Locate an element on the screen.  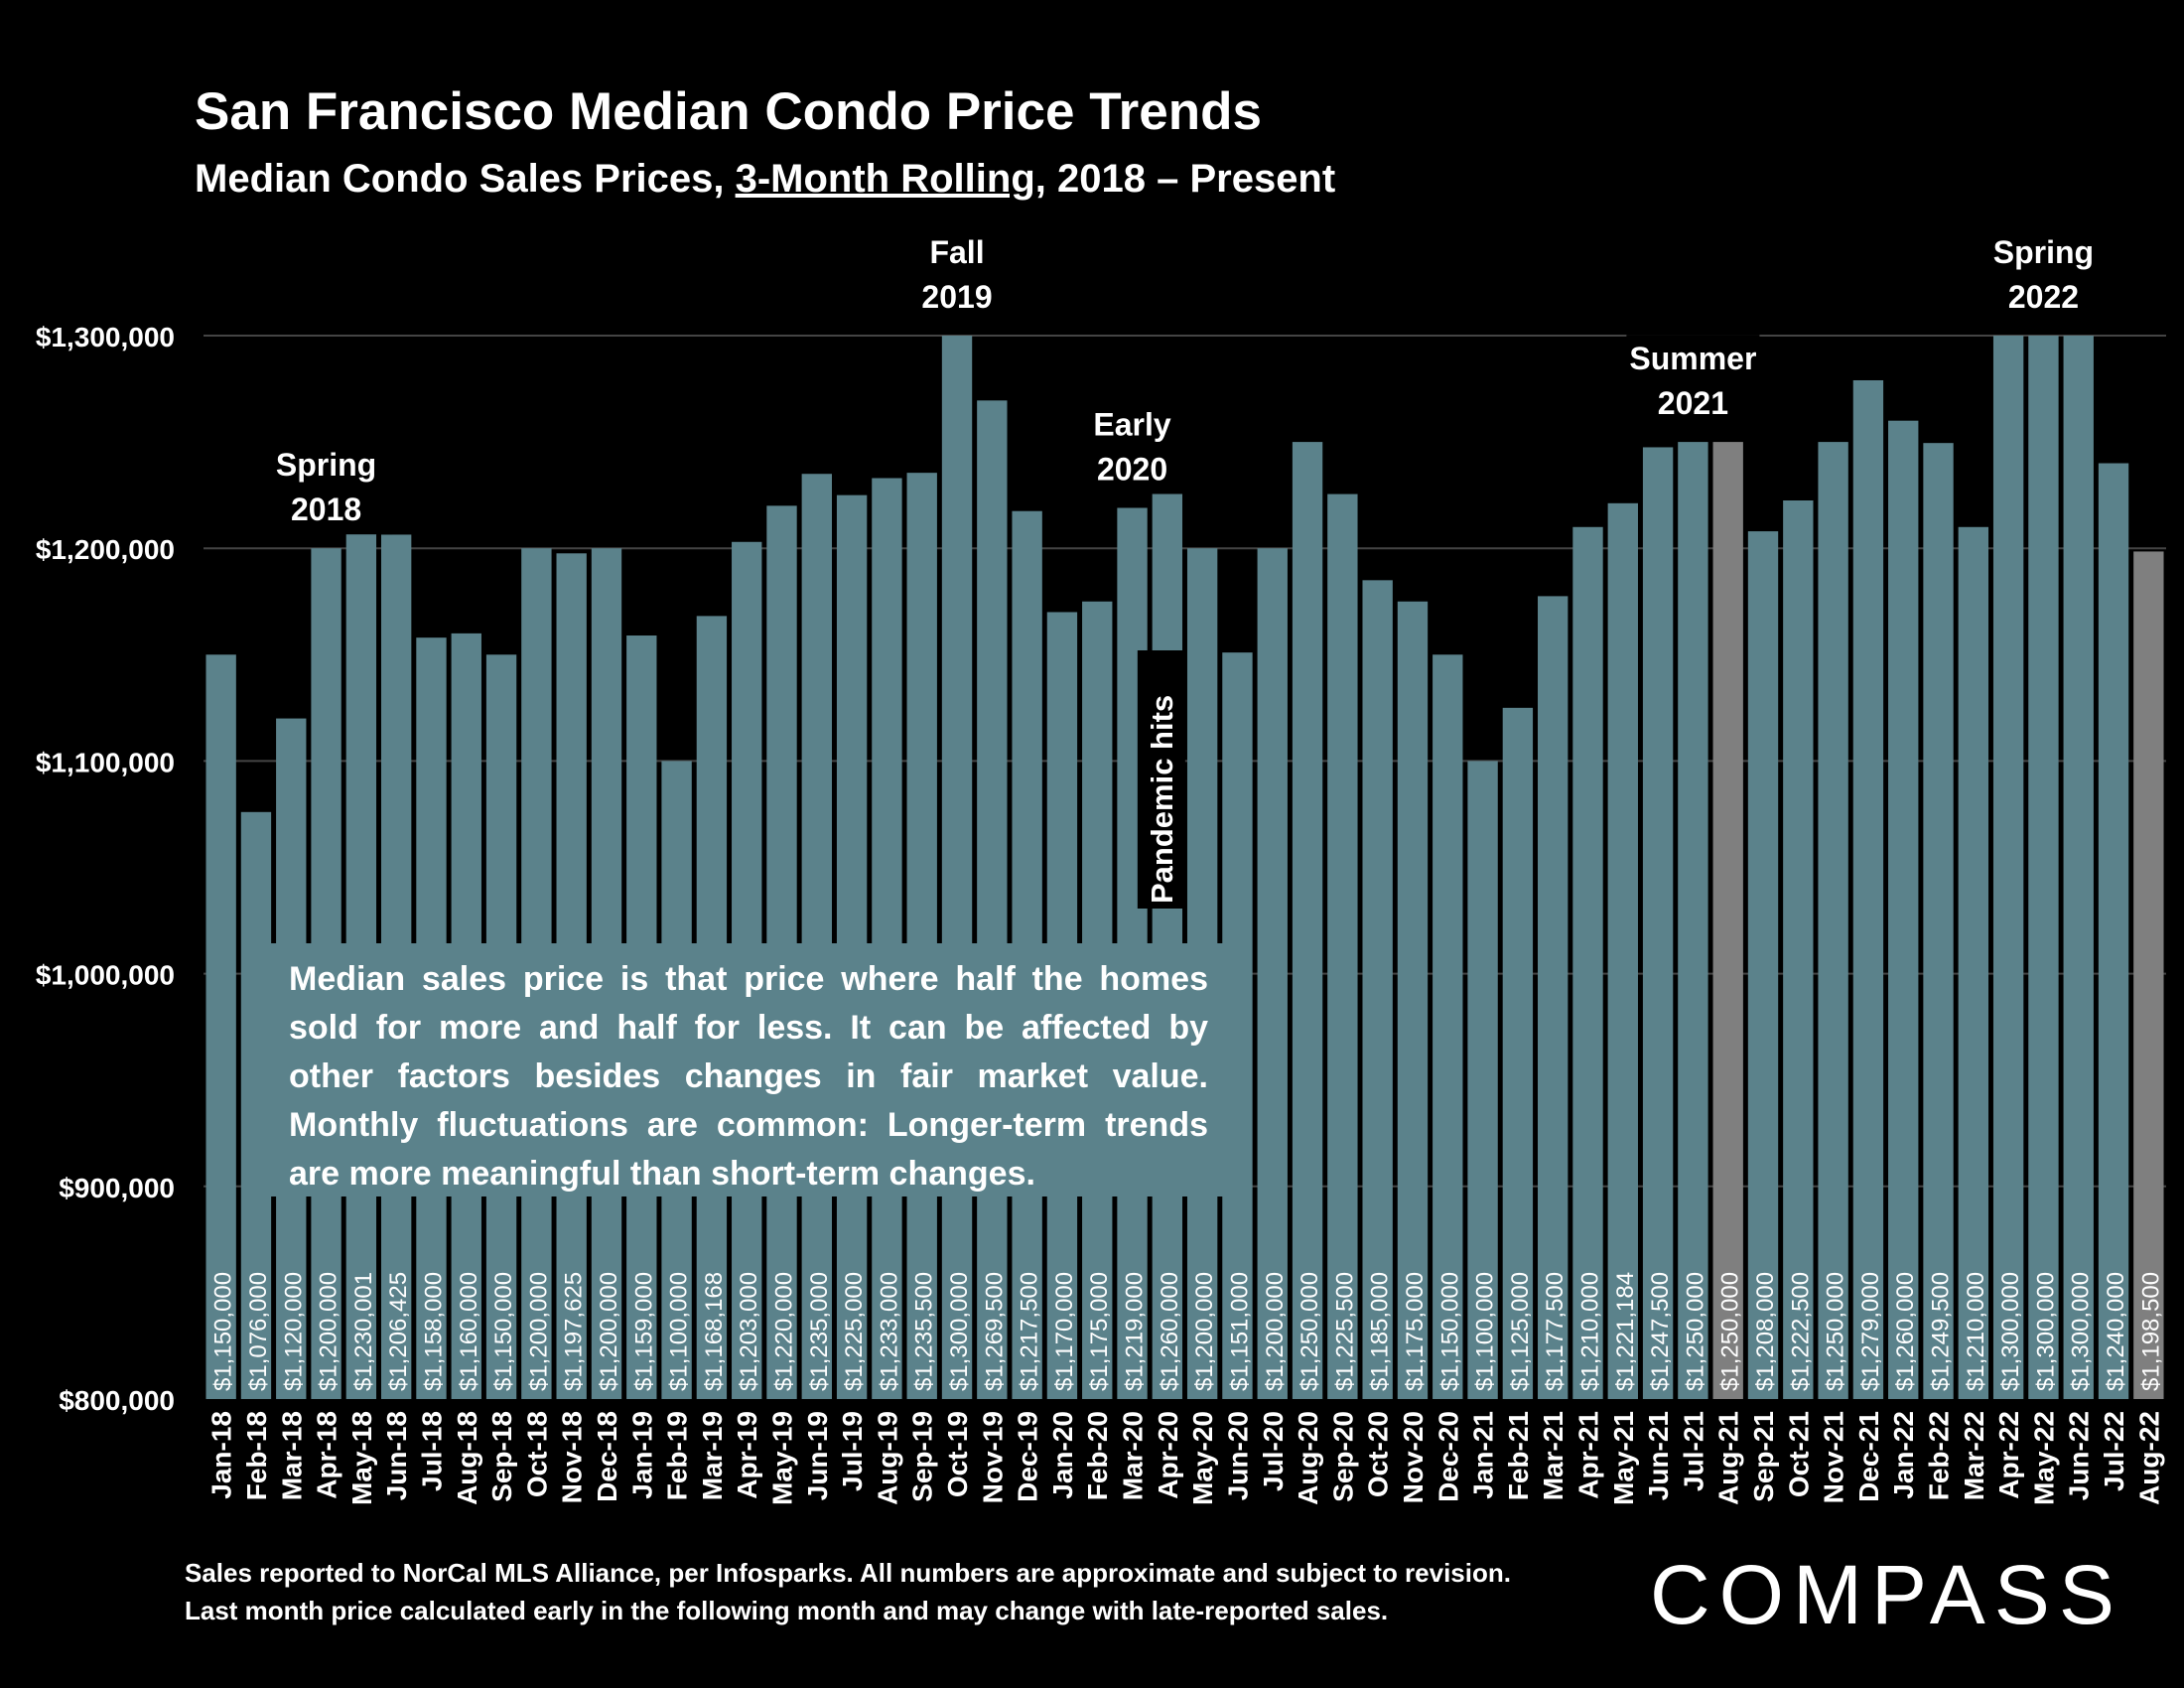
x-tick-label: Apr-21 is located at coordinates (1587, 1455).